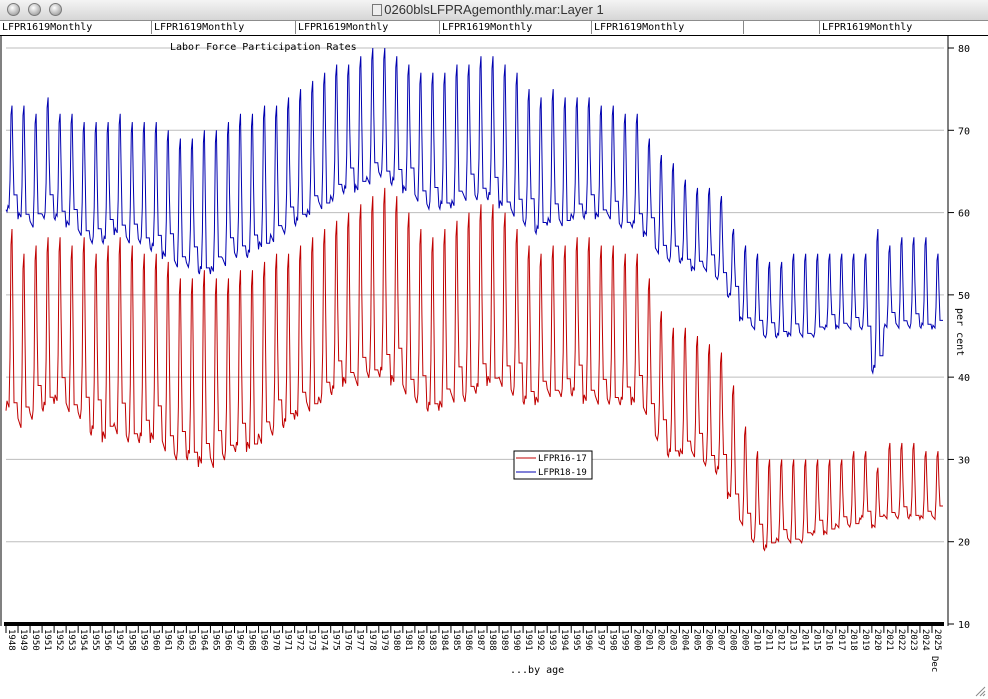 Image resolution: width=988 pixels, height=699 pixels. What do you see at coordinates (853, 640) in the screenshot?
I see `x-tick-label: 2018` at bounding box center [853, 640].